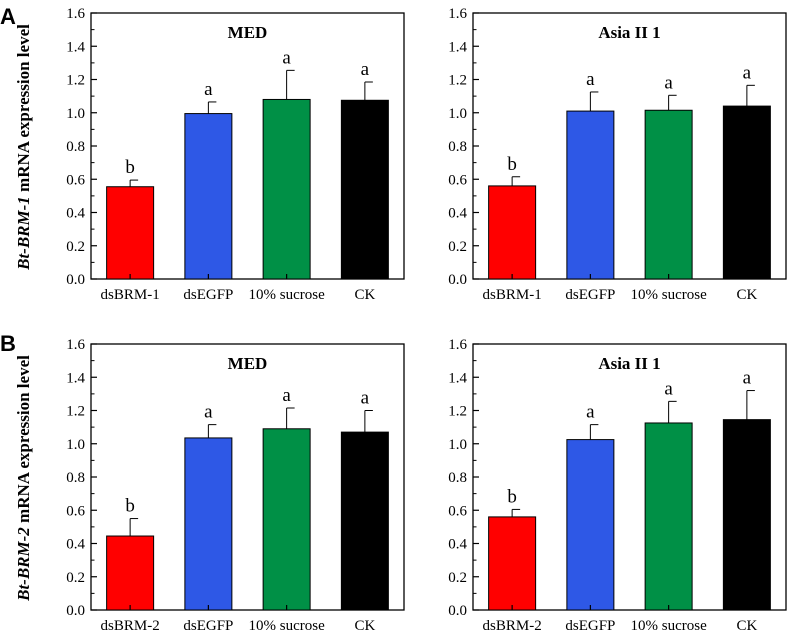 The width and height of the screenshot is (809, 635). I want to click on panel-letter-b: B, so click(8, 343).